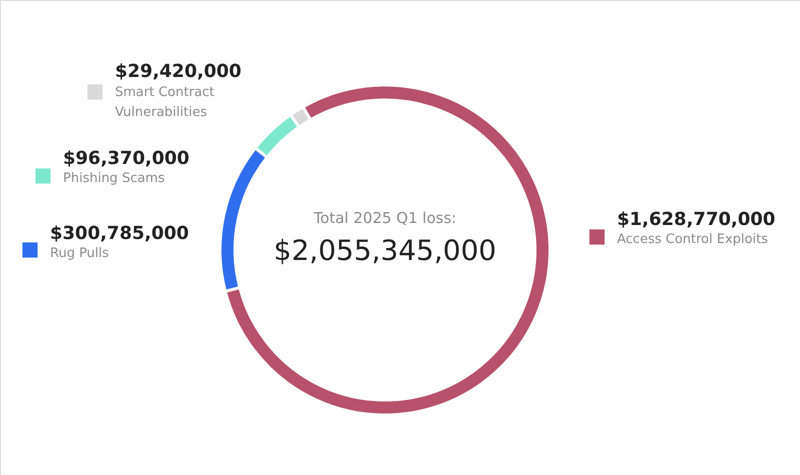 Image resolution: width=800 pixels, height=475 pixels. I want to click on data-label: $29,420,000, so click(178, 71).